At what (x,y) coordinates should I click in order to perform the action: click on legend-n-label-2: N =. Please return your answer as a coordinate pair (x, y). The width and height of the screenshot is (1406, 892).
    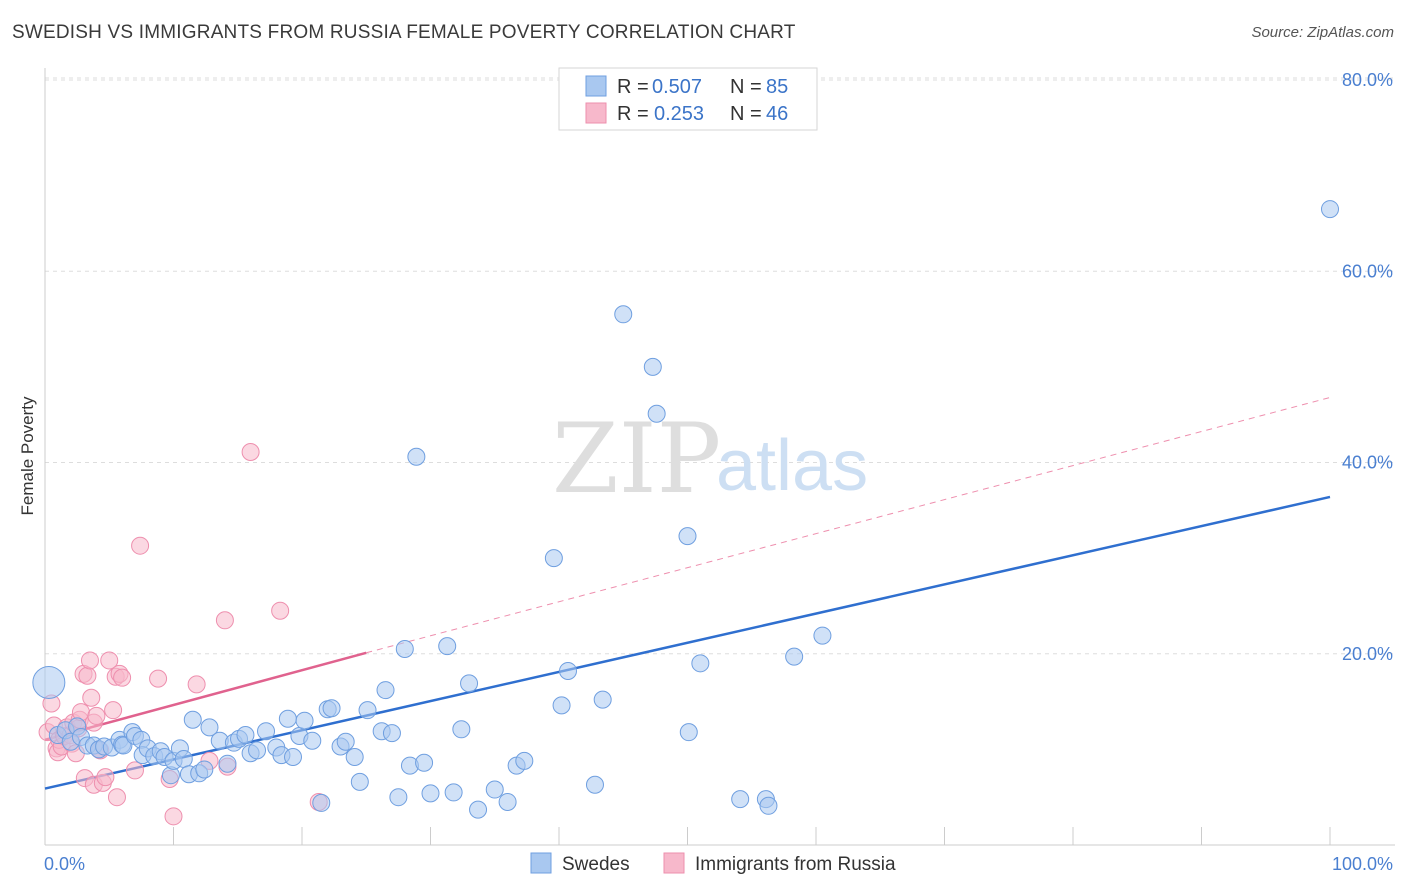
    Looking at the image, I should click on (746, 114).